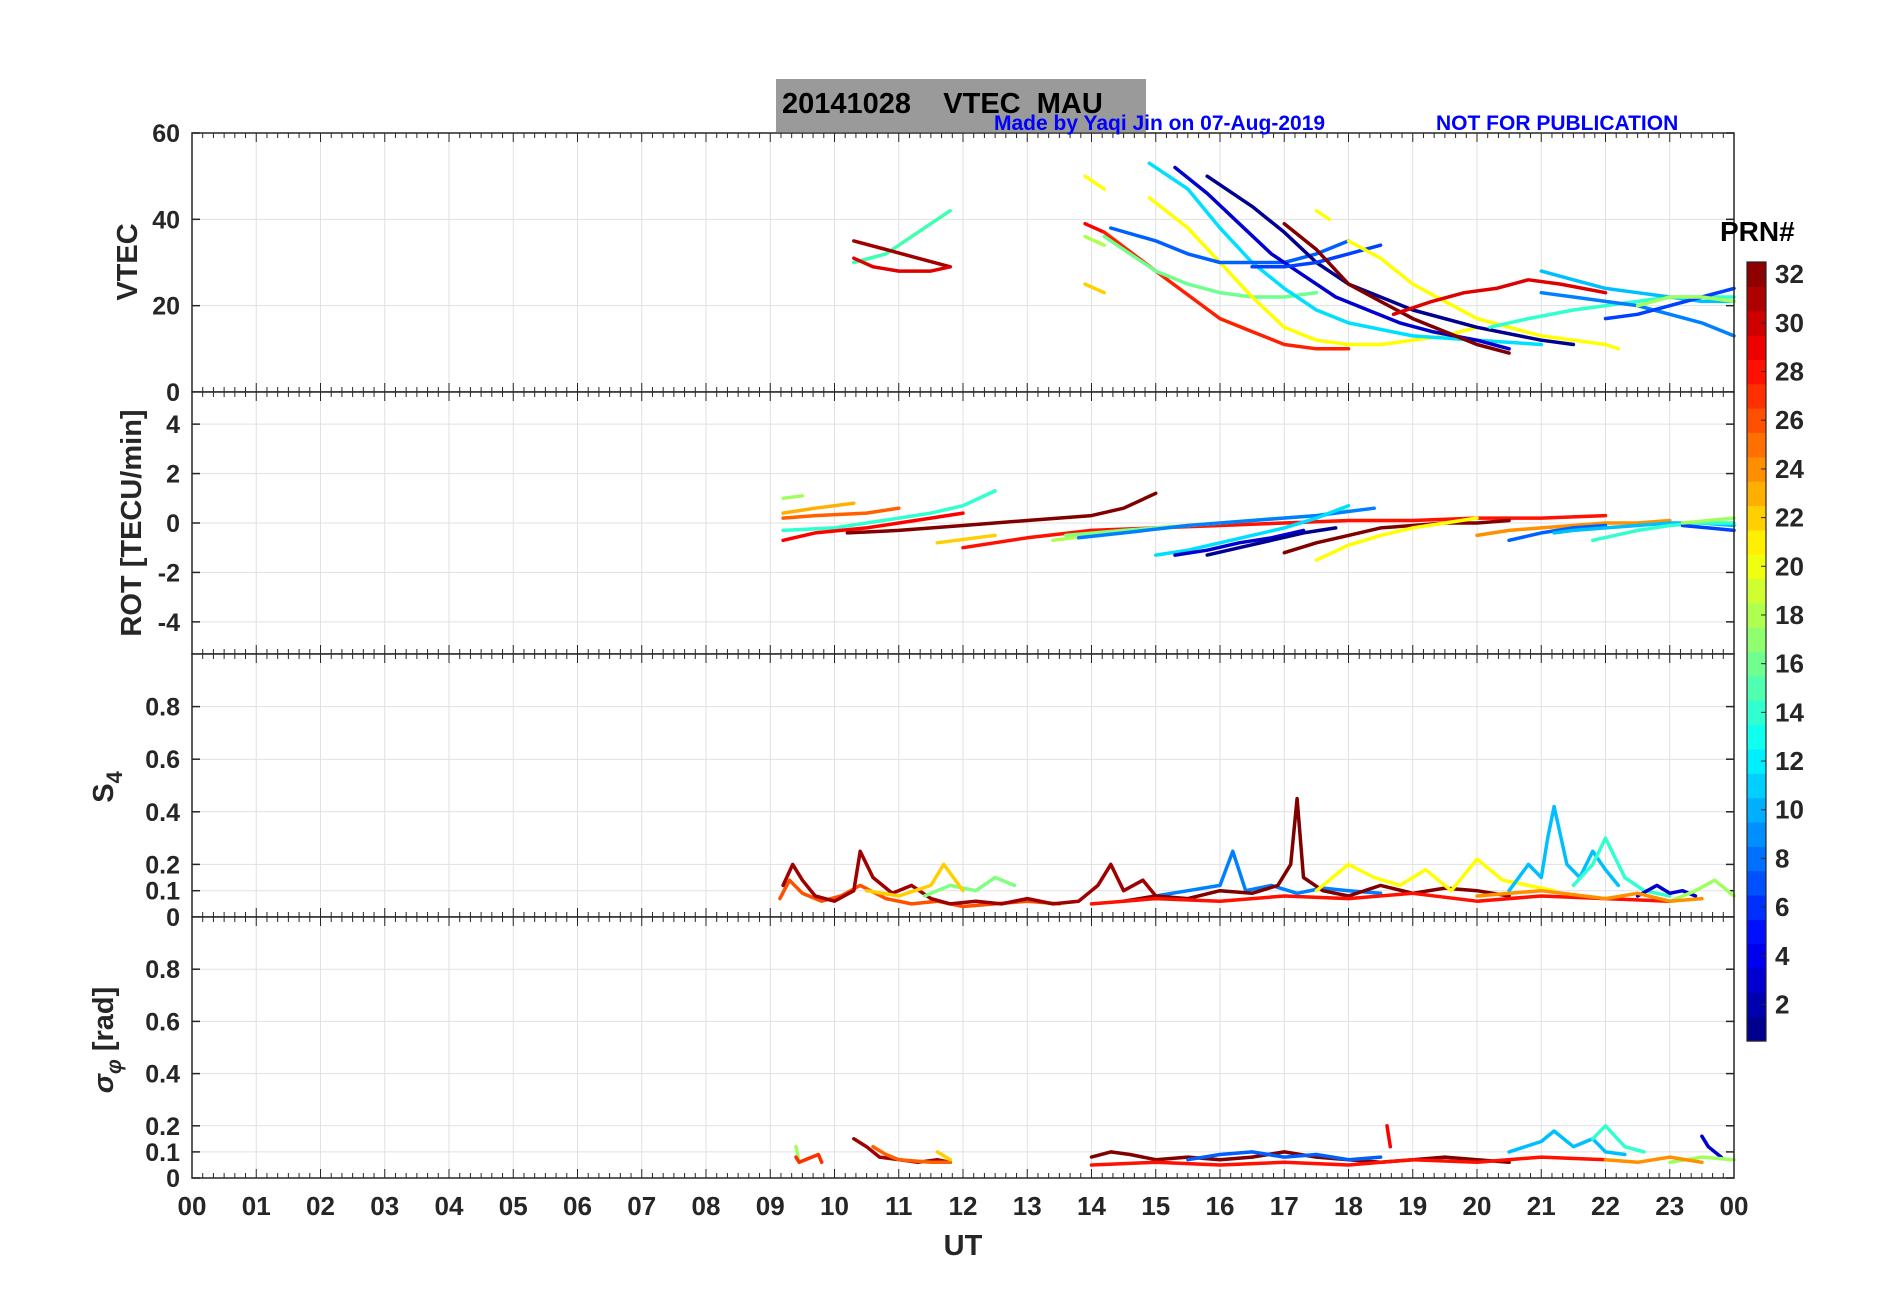 This screenshot has height=1292, width=1902. What do you see at coordinates (1789, 469) in the screenshot?
I see `colorbar-tick-label: 24` at bounding box center [1789, 469].